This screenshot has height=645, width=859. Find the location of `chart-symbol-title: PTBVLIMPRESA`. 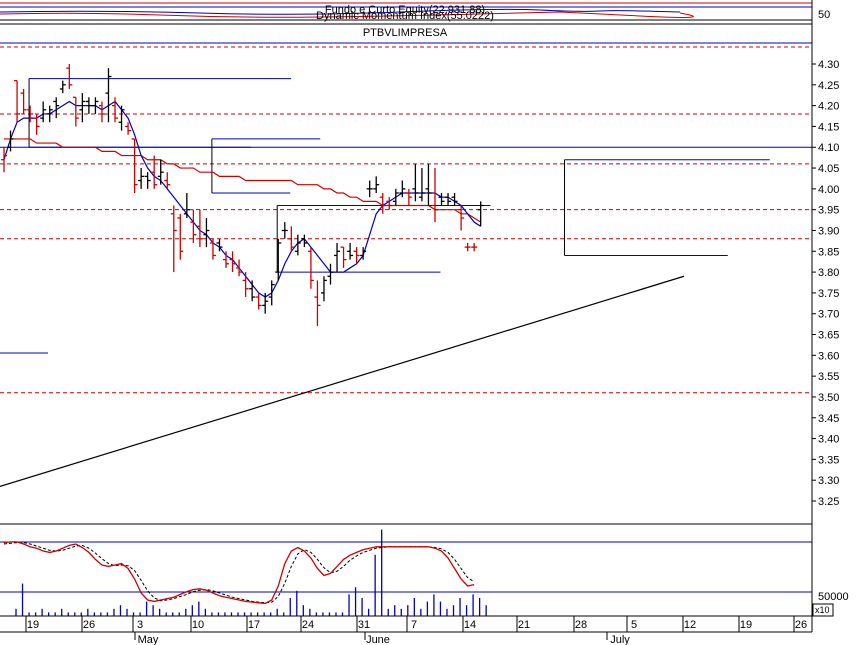

chart-symbol-title: PTBVLIMPRESA is located at coordinates (405, 33).